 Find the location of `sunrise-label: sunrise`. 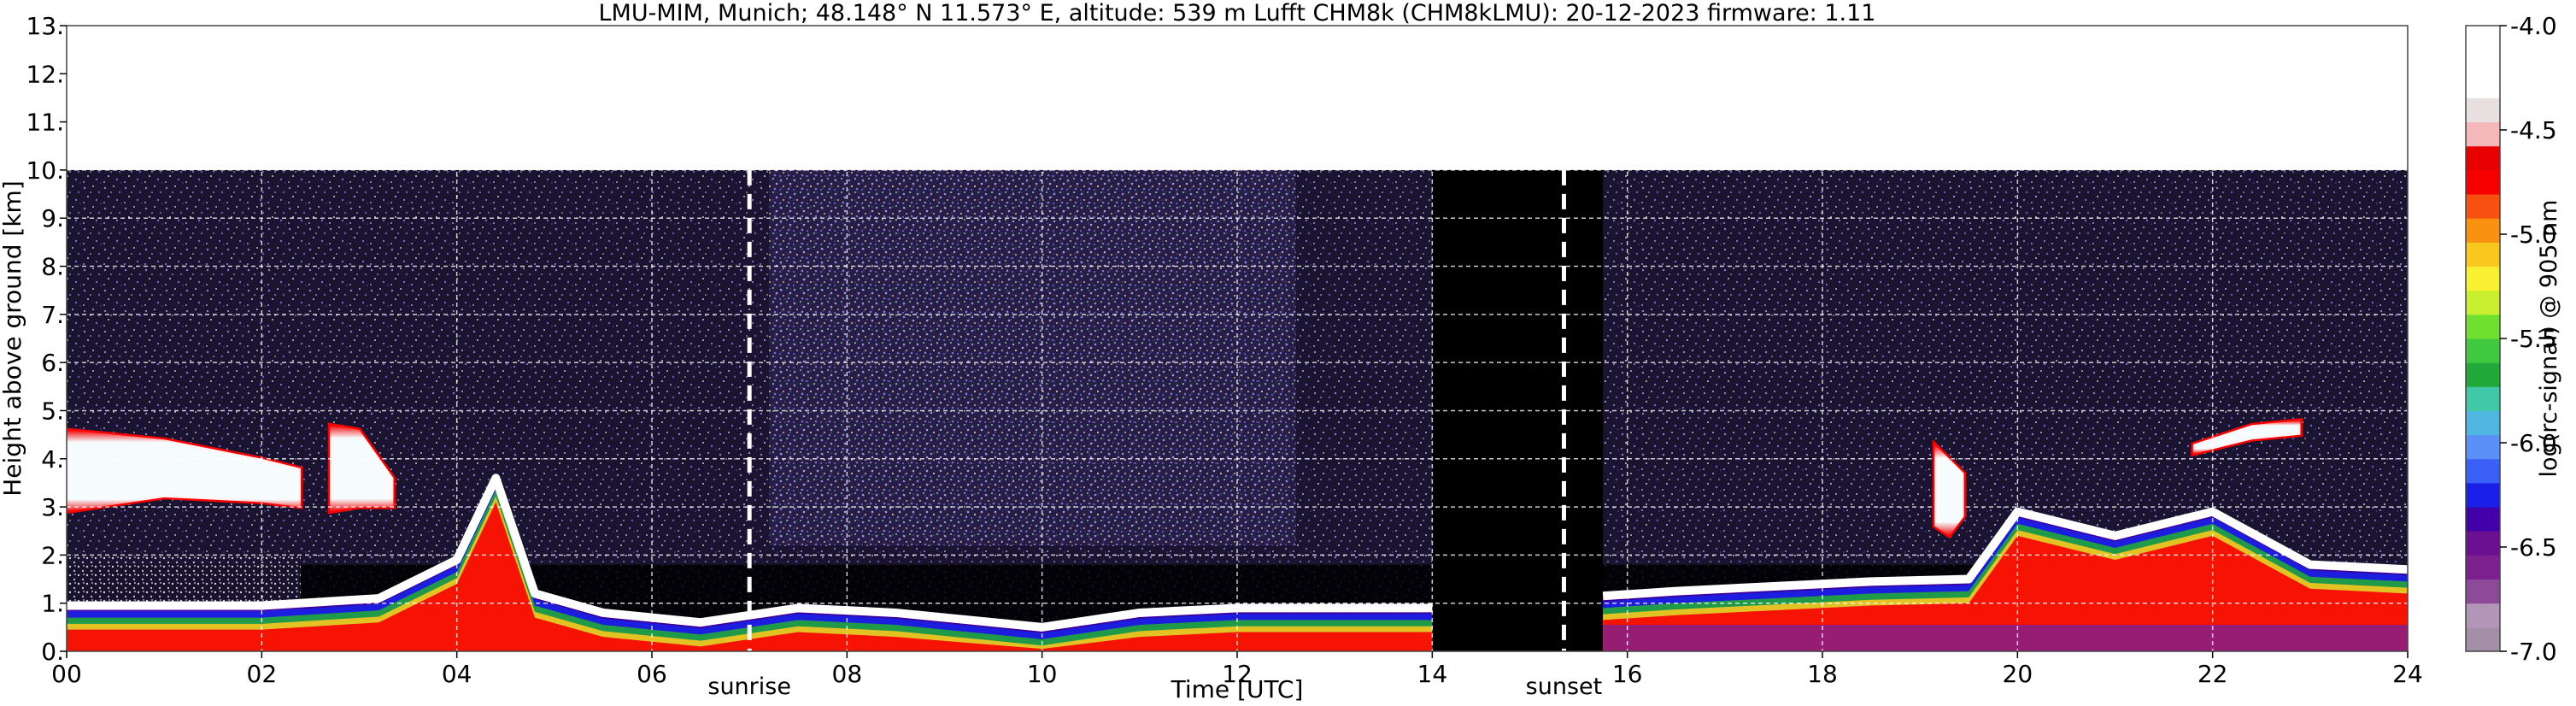

sunrise-label: sunrise is located at coordinates (749, 687).